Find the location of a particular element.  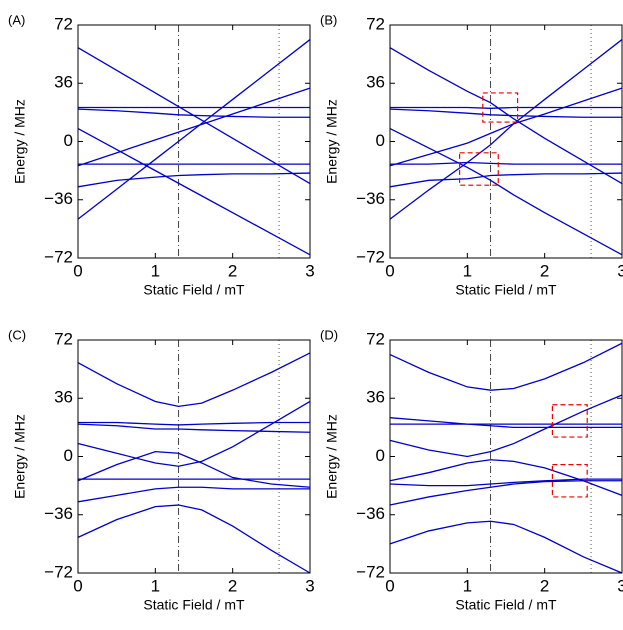

panel-label: (C) is located at coordinates (17, 334).